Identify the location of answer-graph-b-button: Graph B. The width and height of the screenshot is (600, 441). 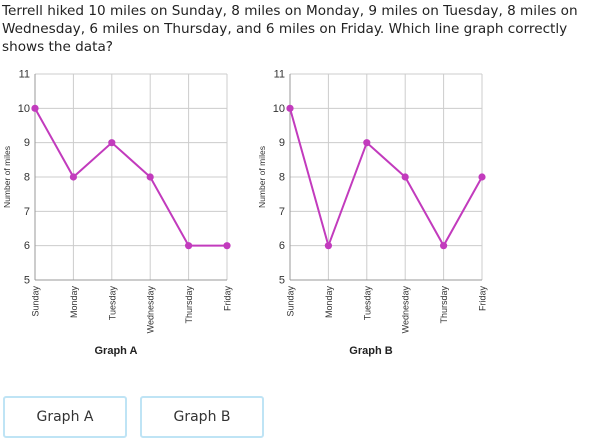
(202, 417).